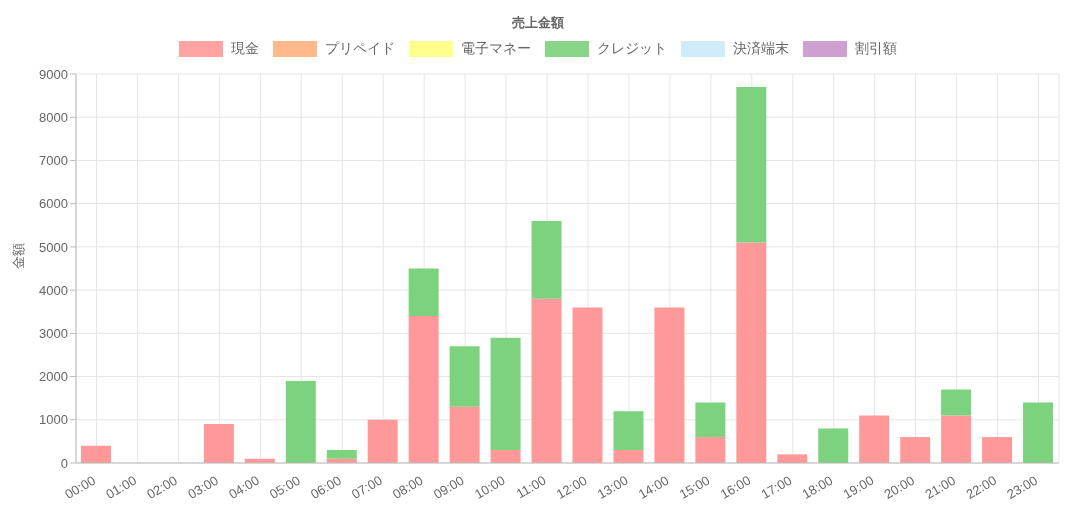 The height and width of the screenshot is (528, 1075). What do you see at coordinates (531, 487) in the screenshot?
I see `x-tick-label: 11:00` at bounding box center [531, 487].